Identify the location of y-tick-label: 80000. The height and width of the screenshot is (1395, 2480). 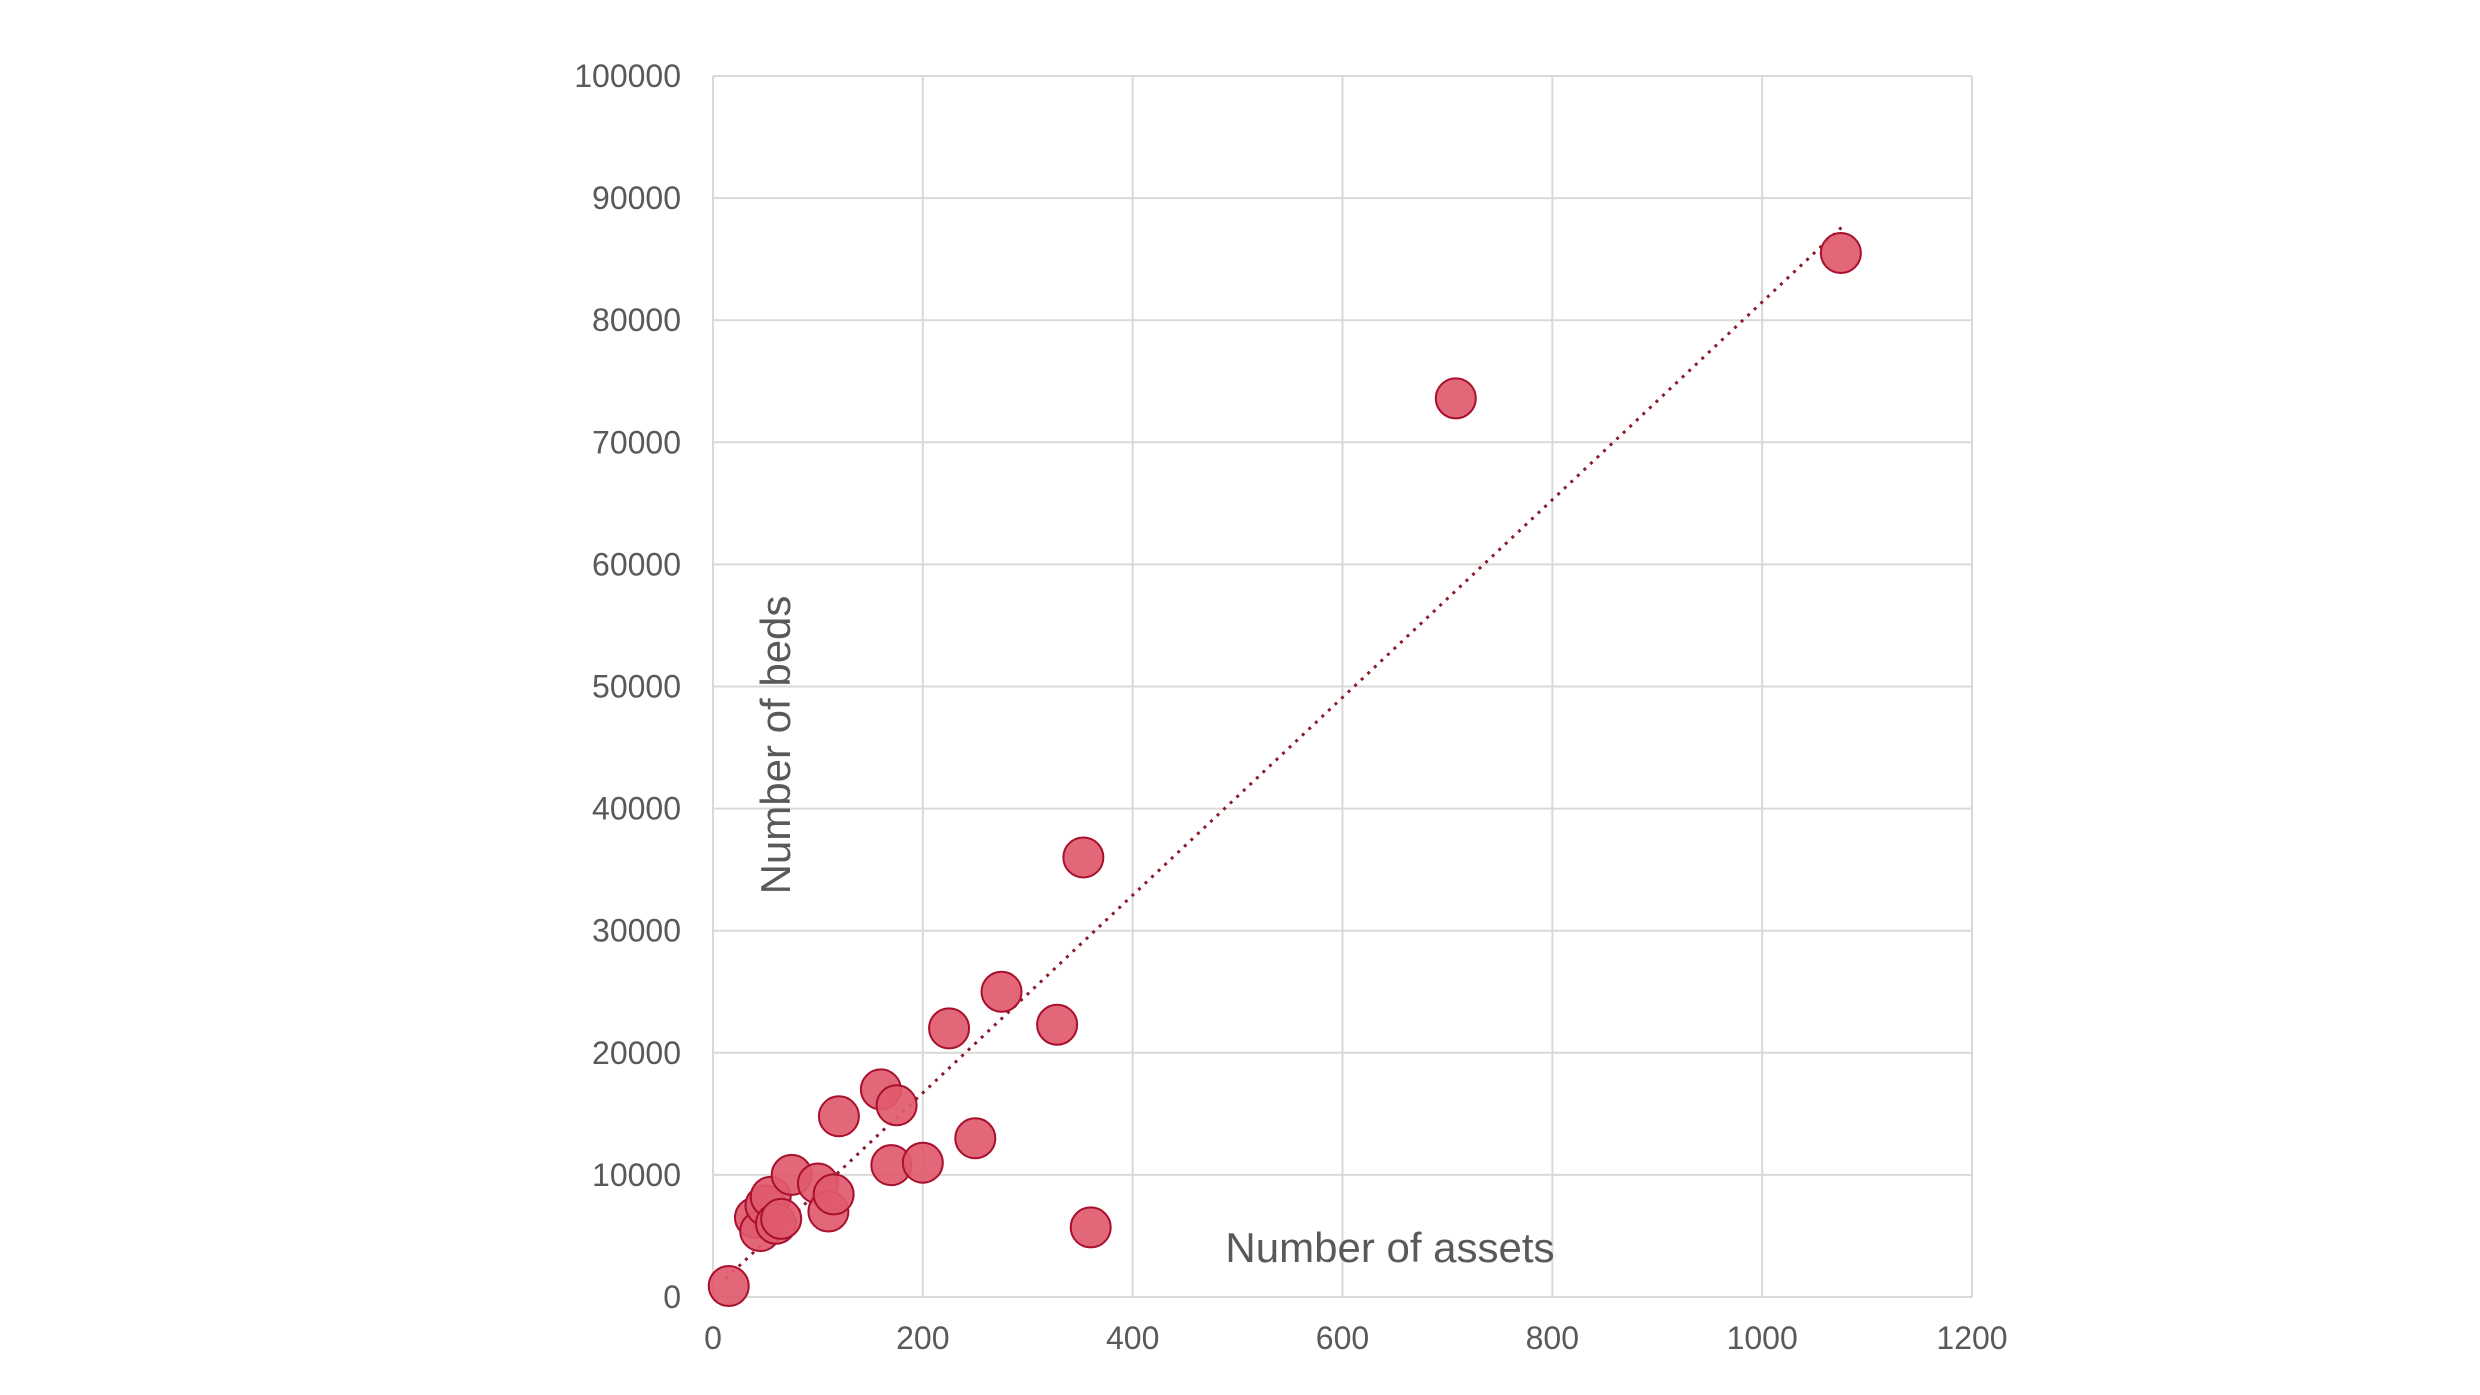
(636, 320).